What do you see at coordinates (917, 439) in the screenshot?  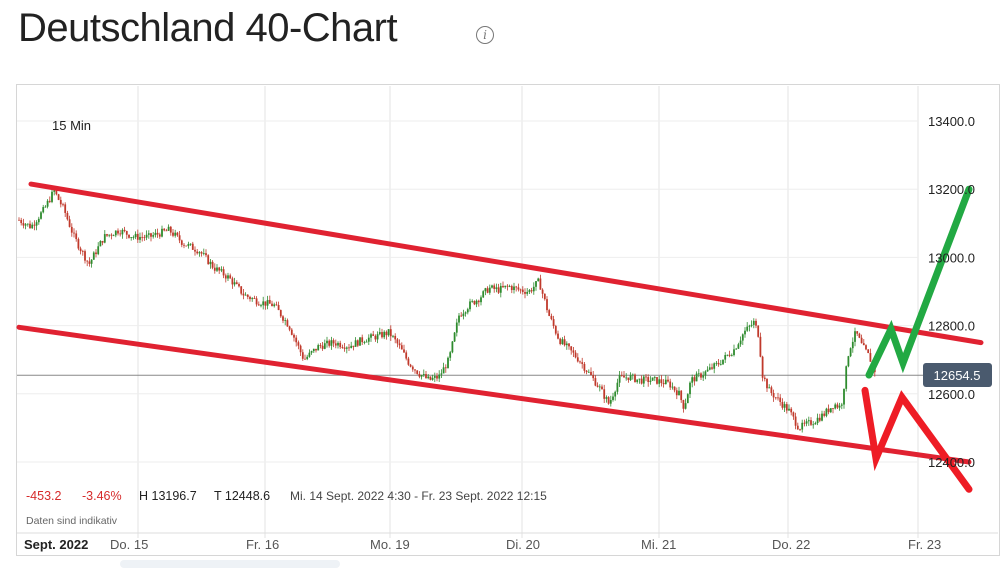 I see `bearish-arrow` at bounding box center [917, 439].